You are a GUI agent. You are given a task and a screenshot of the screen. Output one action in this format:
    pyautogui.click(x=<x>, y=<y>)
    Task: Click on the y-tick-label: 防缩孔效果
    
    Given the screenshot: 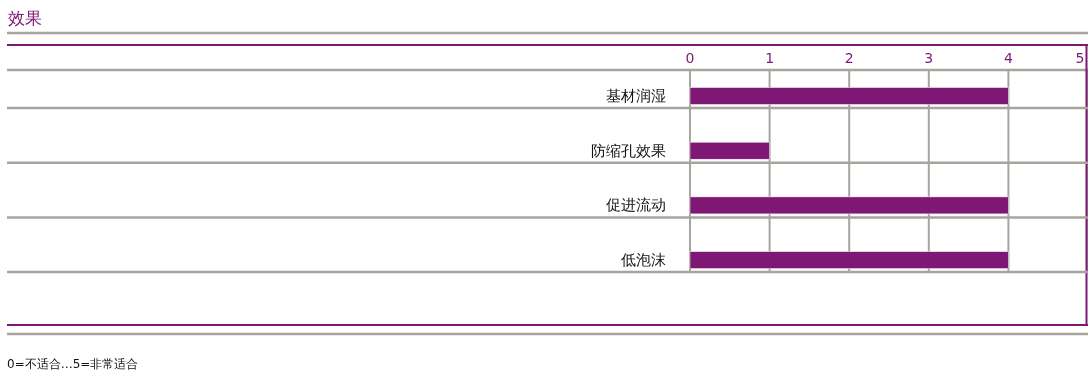 What is the action you would take?
    pyautogui.click(x=628, y=150)
    